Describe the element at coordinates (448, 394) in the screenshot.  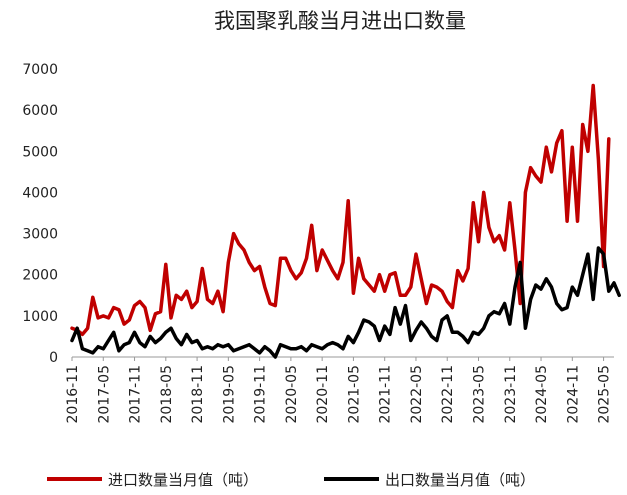
I see `x-tick-label: 2022-11` at that location.